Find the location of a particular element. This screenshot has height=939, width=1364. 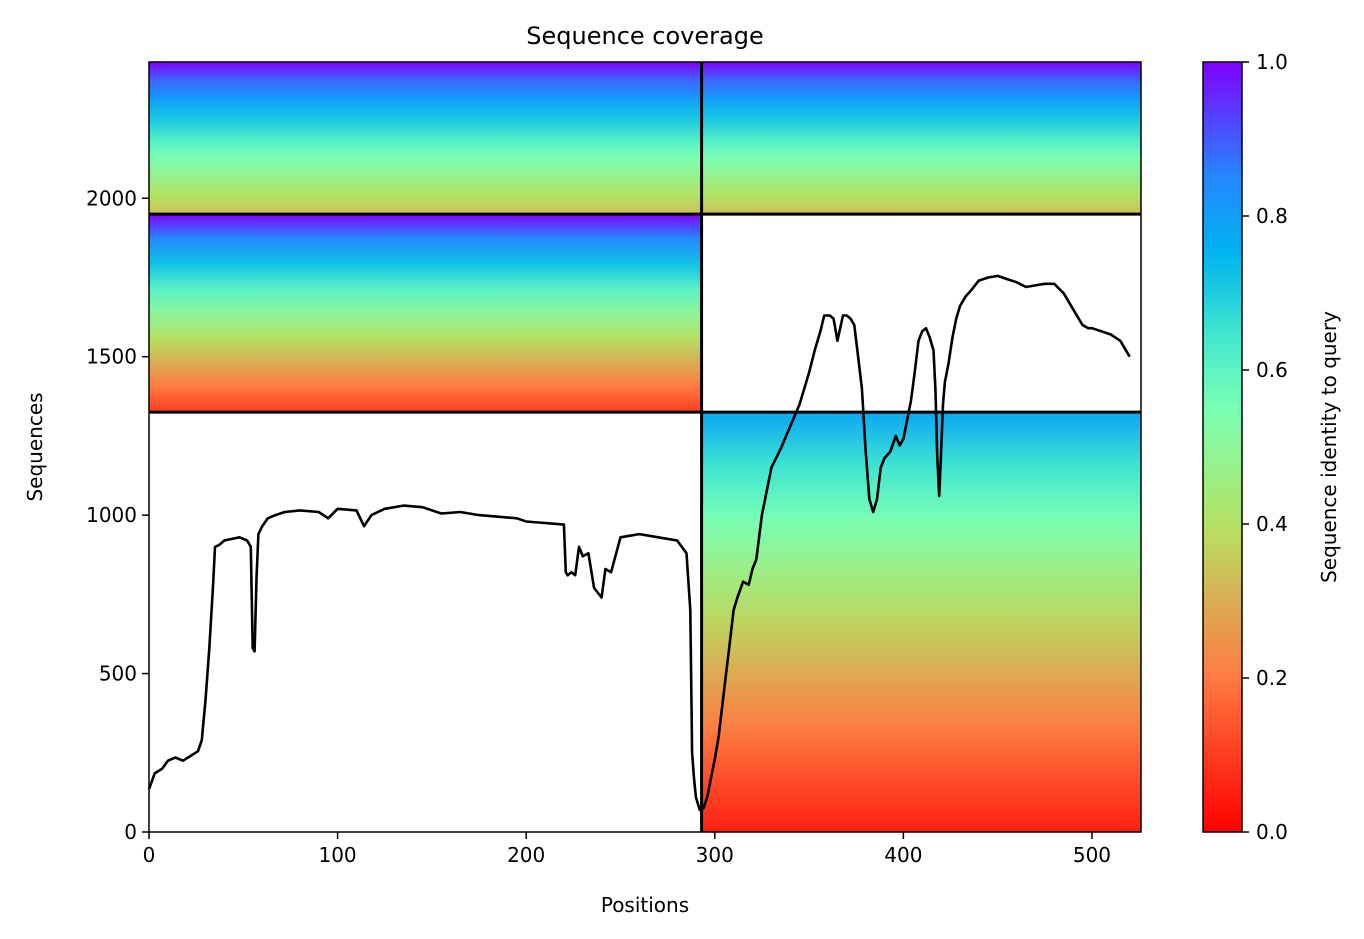

x-tick-label: 500 is located at coordinates (1092, 855).